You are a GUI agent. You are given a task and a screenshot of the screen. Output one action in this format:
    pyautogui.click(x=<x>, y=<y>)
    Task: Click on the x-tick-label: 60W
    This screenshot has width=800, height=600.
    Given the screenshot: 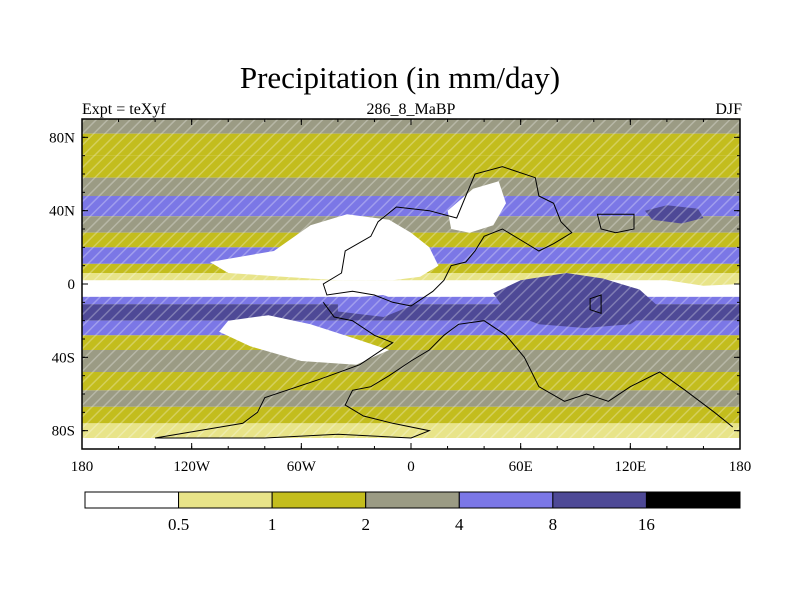 What is the action you would take?
    pyautogui.click(x=302, y=467)
    